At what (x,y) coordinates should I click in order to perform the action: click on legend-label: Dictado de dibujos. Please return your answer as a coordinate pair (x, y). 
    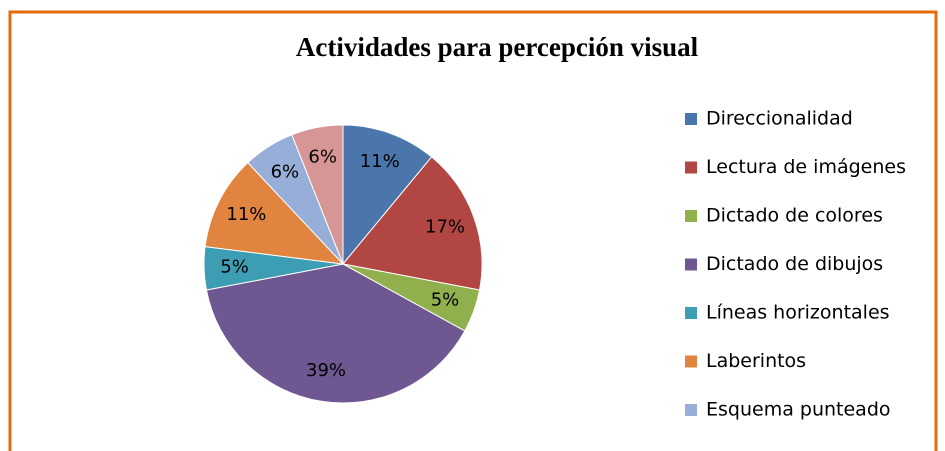
    Looking at the image, I should click on (794, 264).